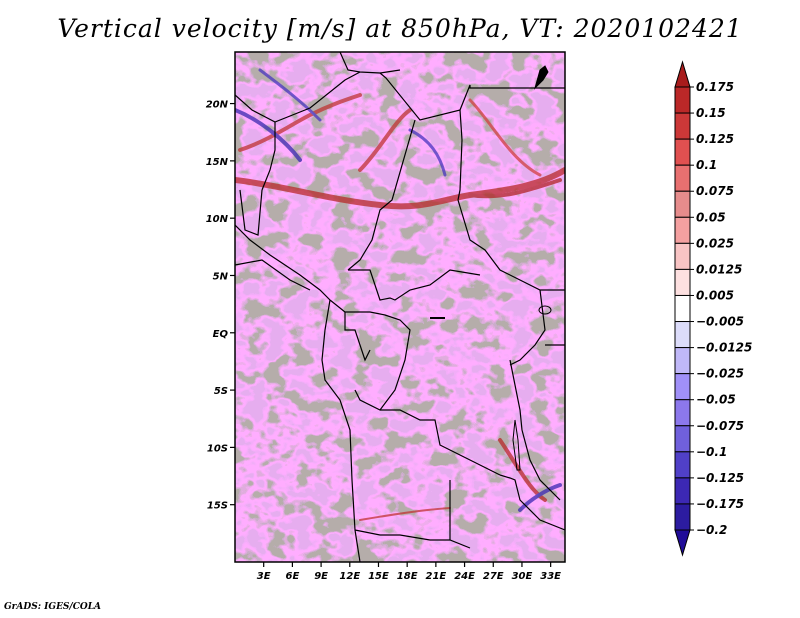 The image size is (800, 618). Describe the element at coordinates (720, 426) in the screenshot. I see `colorbar-label: −0.075` at that location.